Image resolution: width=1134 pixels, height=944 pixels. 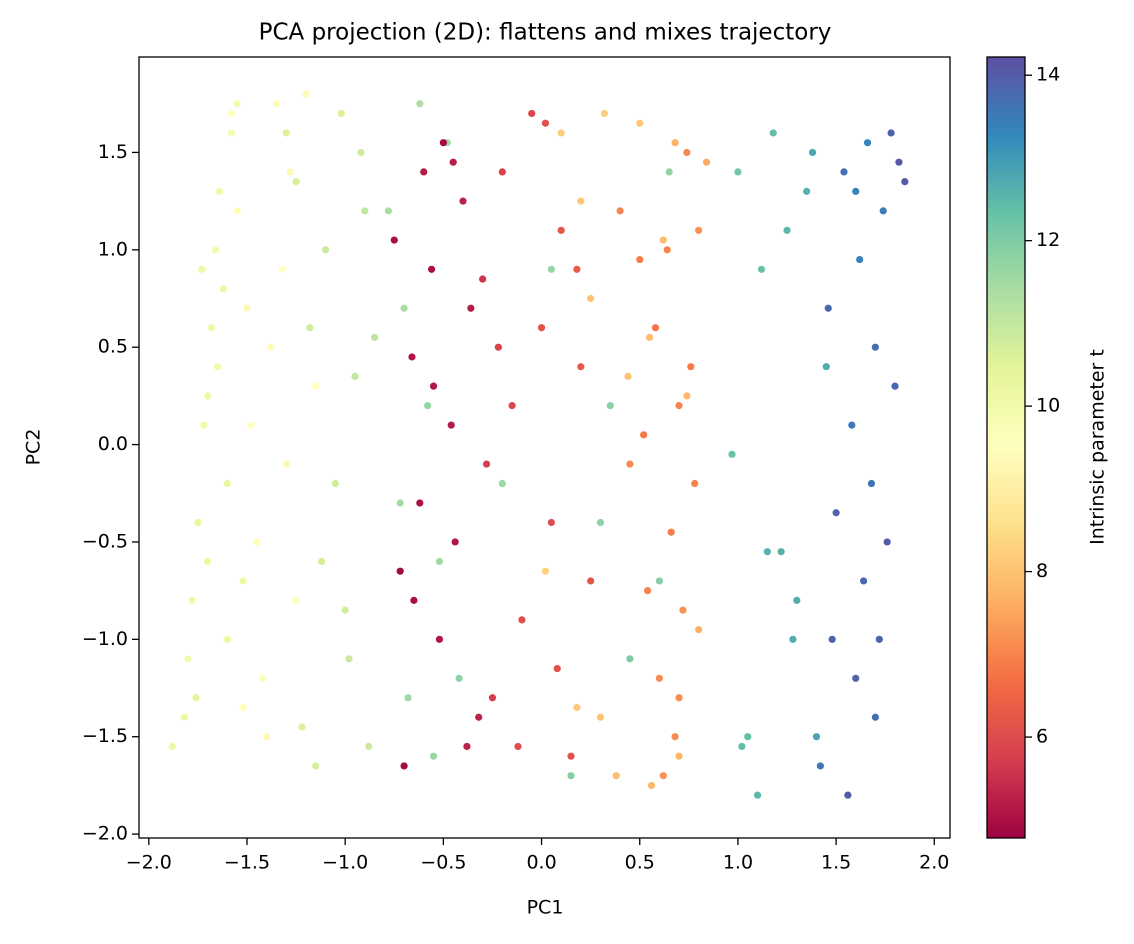 I want to click on y-tick-label: −2.0, so click(x=105, y=834).